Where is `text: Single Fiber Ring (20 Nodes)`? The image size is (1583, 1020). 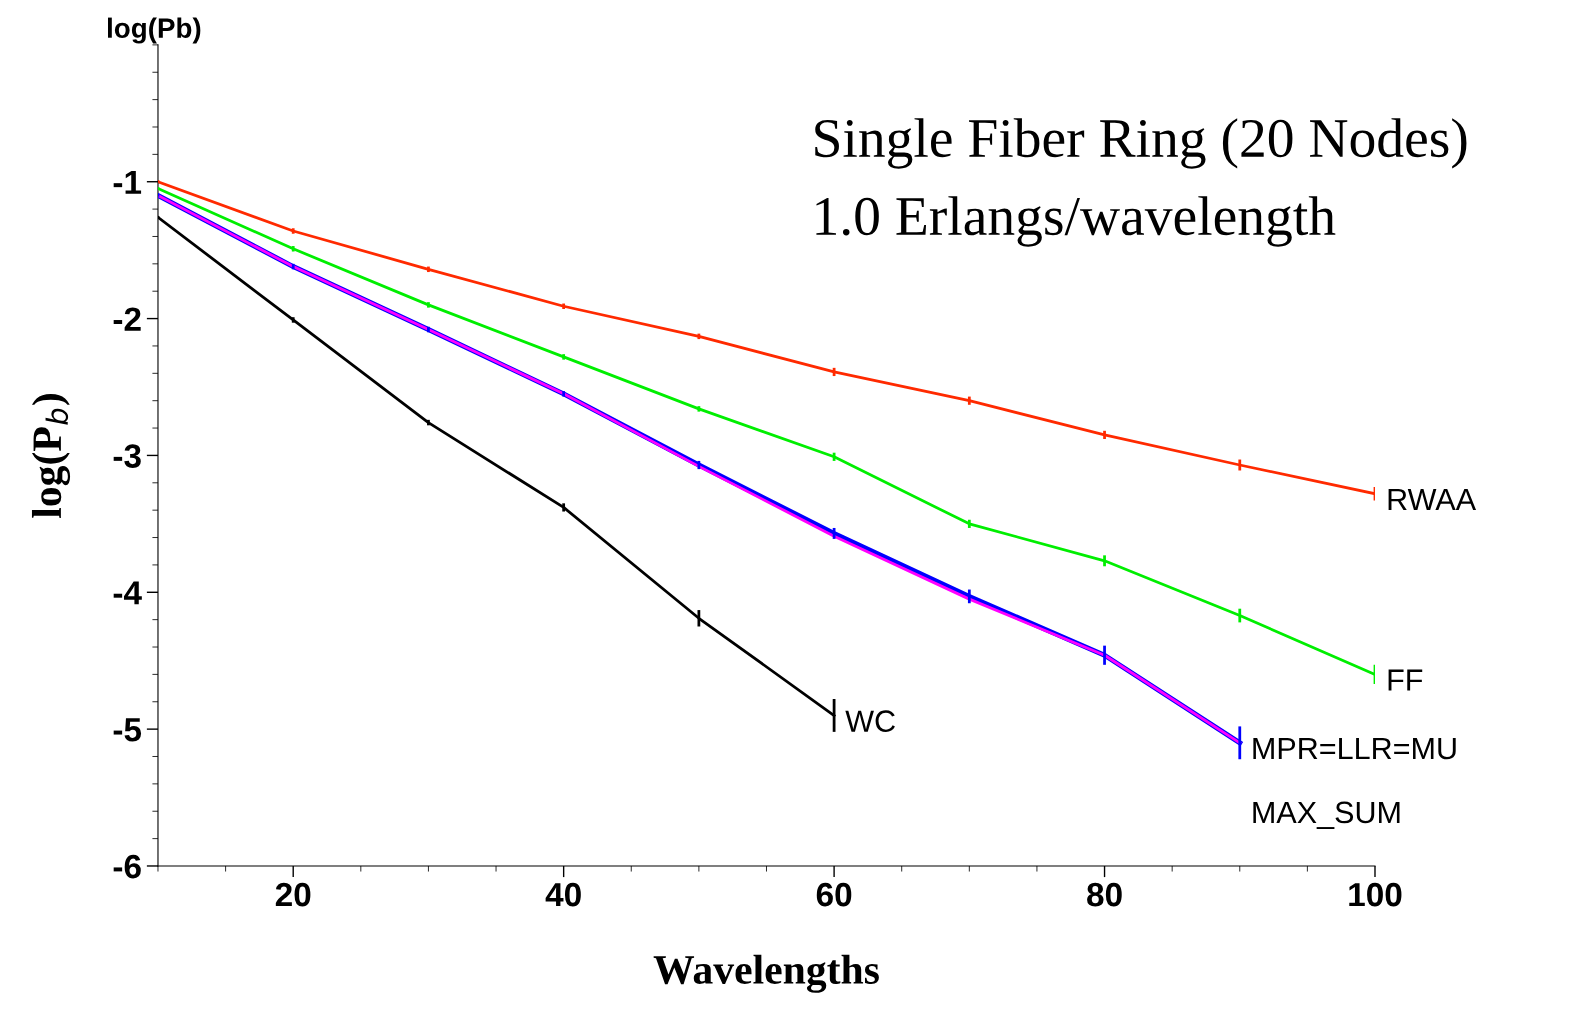 text: Single Fiber Ring (20 Nodes) is located at coordinates (1141, 143).